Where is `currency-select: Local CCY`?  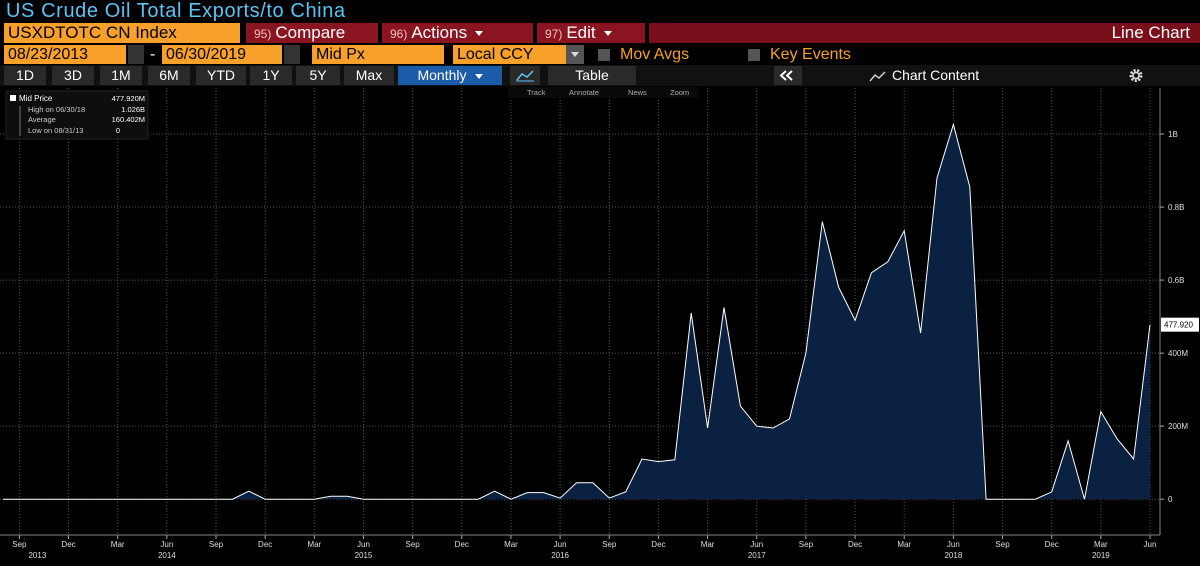 currency-select: Local CCY is located at coordinates (509, 54).